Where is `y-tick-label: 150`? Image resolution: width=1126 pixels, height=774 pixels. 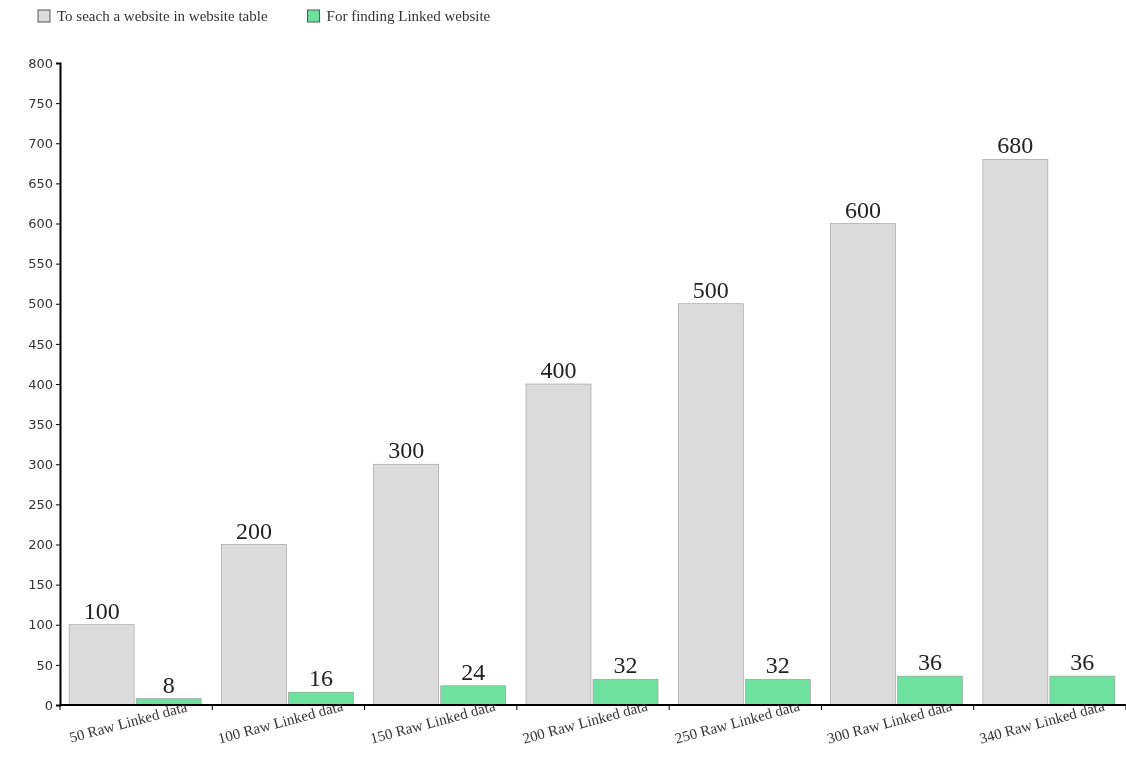 y-tick-label: 150 is located at coordinates (40, 585).